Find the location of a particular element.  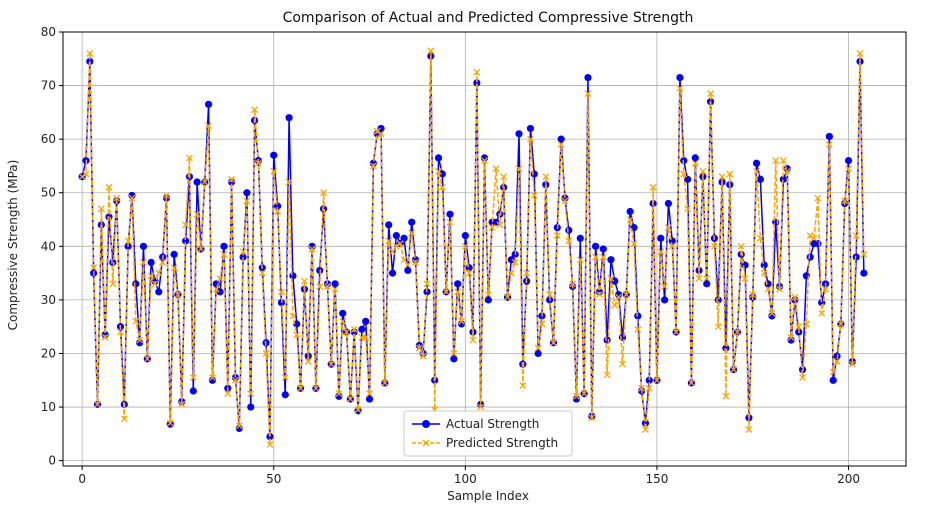

y-tick-label: 80 is located at coordinates (48, 32).